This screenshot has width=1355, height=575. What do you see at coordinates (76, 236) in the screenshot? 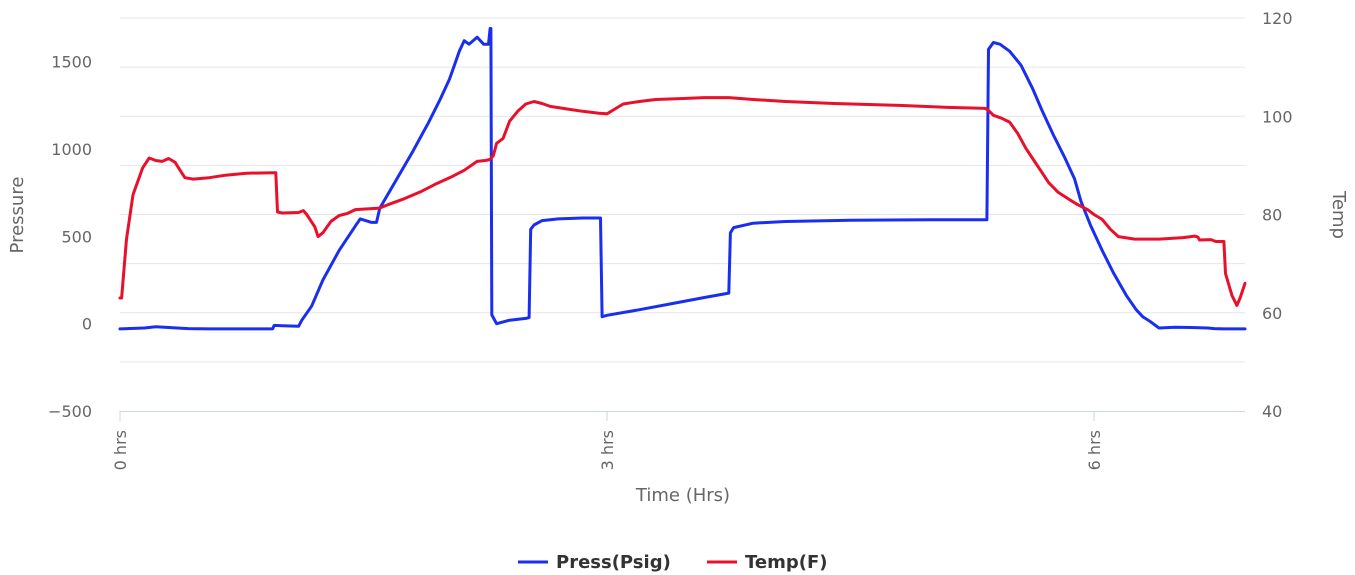
I see `y-left-tick-label: 500` at bounding box center [76, 236].